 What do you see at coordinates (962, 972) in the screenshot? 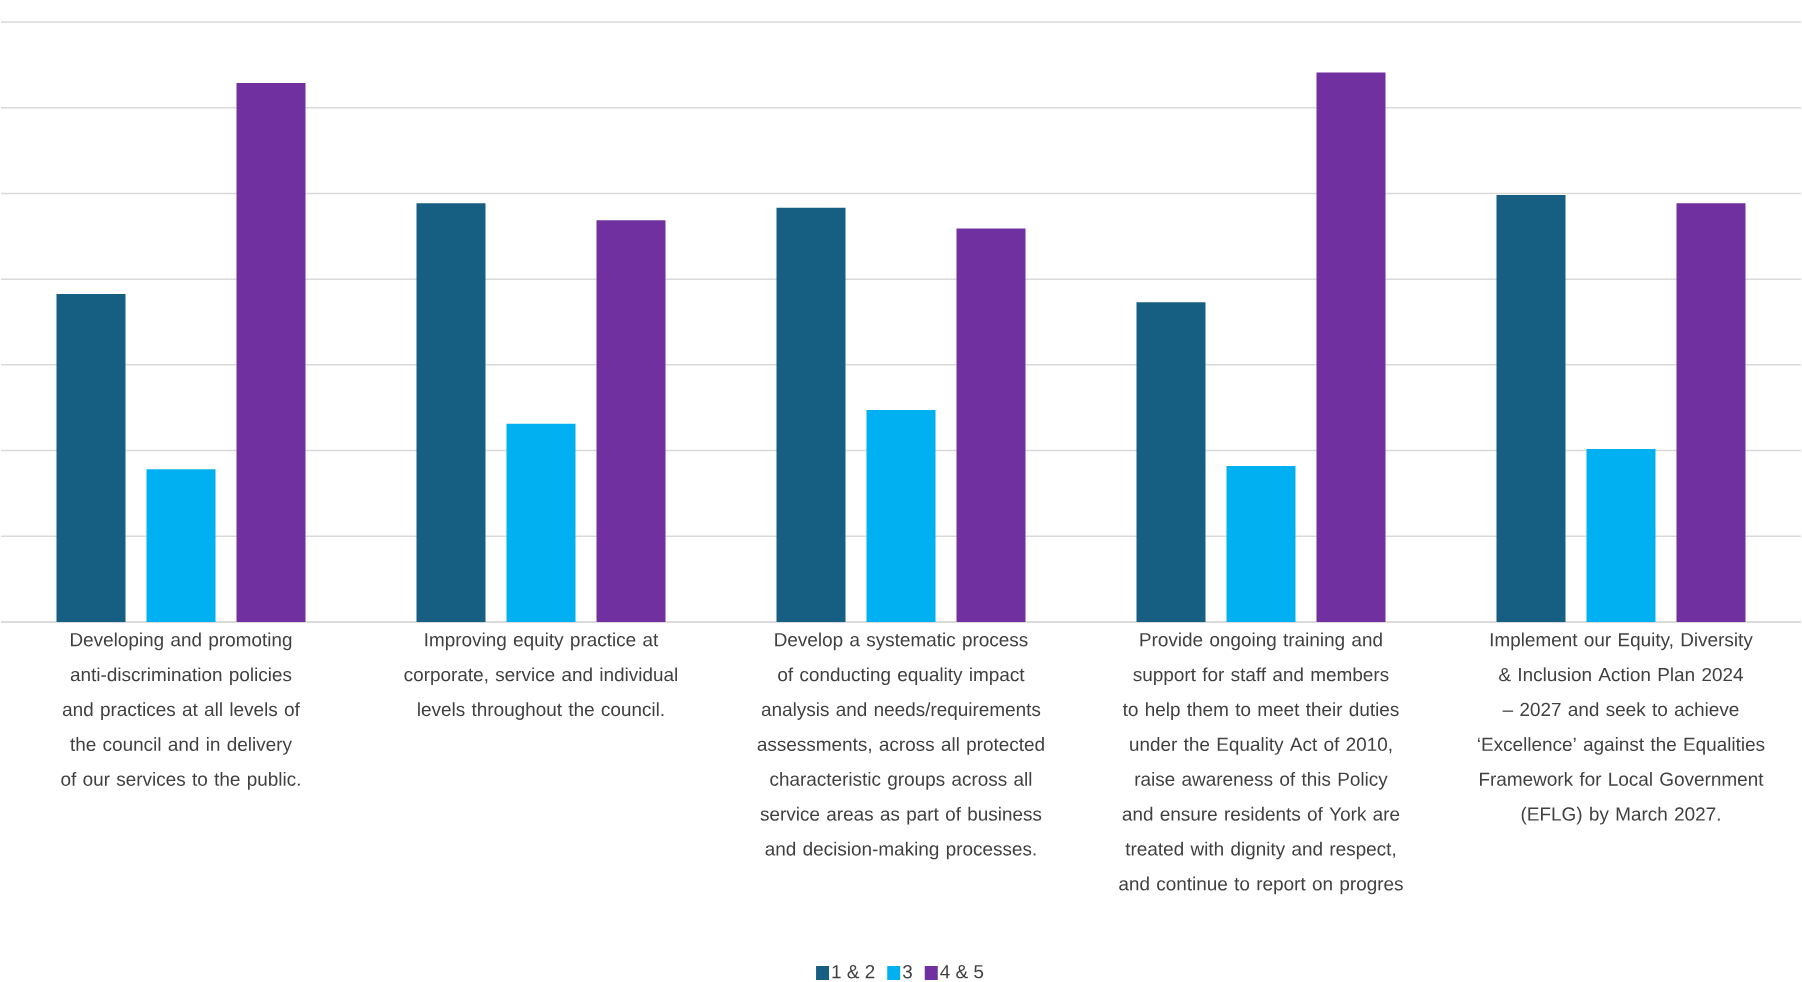
I see `legend-label: 4 & 5` at bounding box center [962, 972].